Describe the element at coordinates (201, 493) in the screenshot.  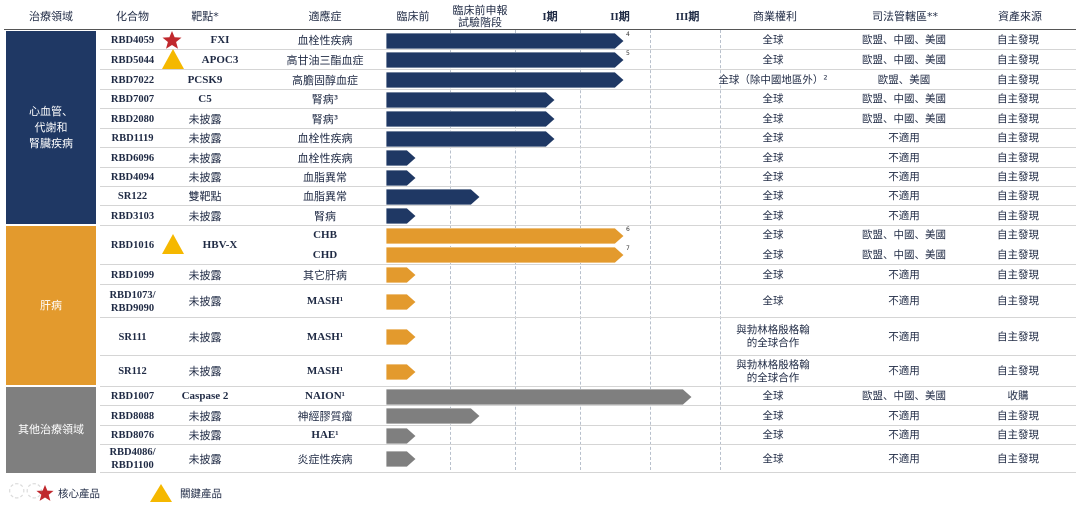
I see `legend-key-label: 關鍵產品` at that location.